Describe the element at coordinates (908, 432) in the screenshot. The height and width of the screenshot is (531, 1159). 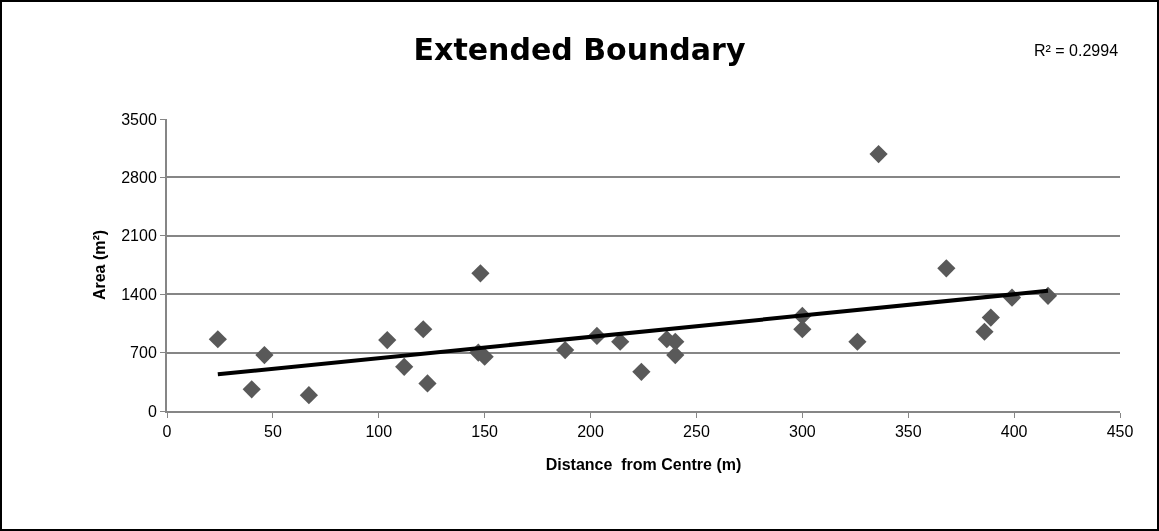
I see `x-tick-label: 350` at that location.